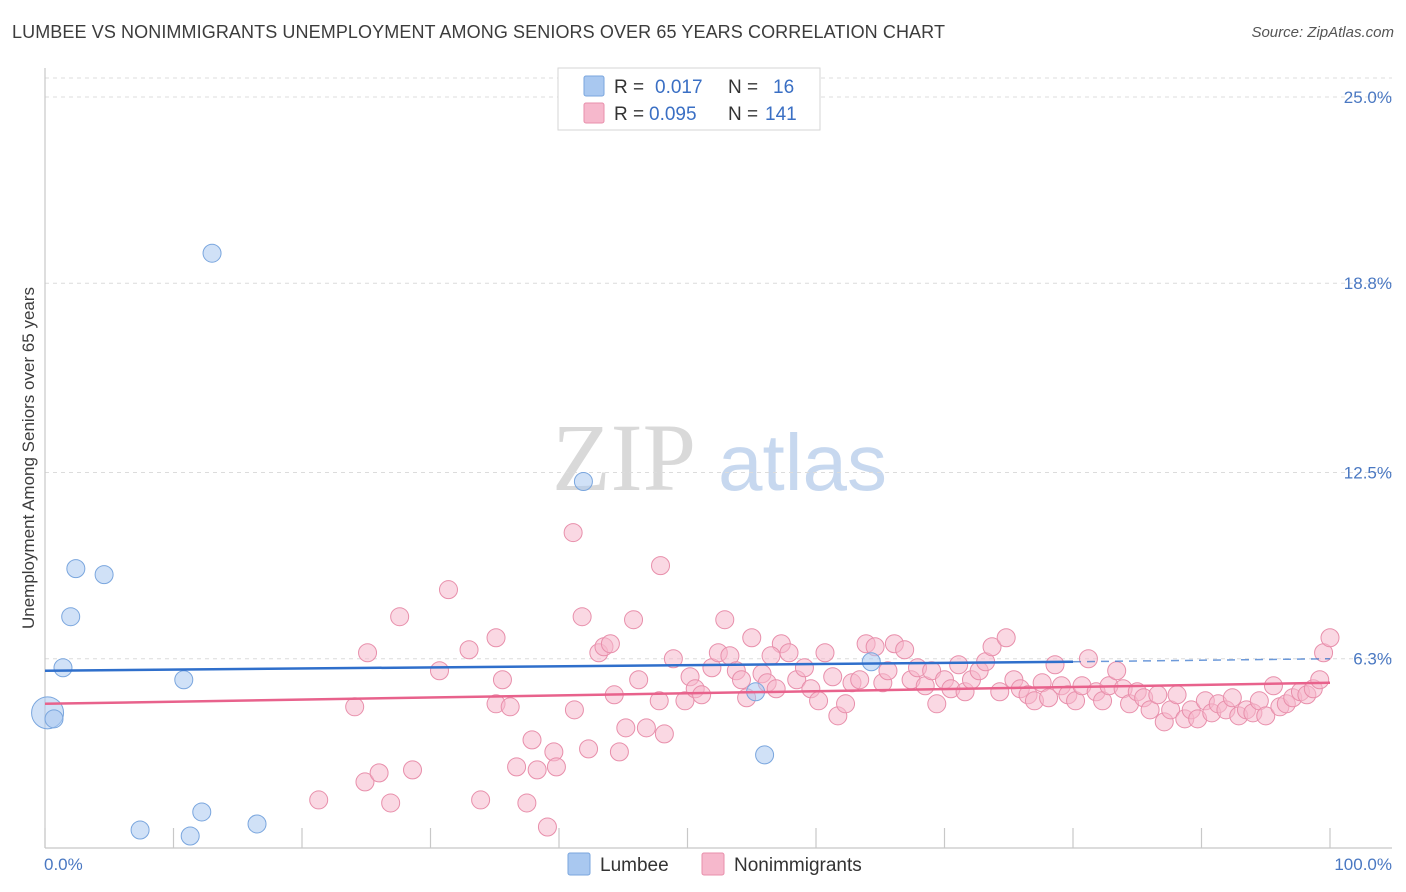  I want to click on watermark-atlas: atlas, so click(802, 462).